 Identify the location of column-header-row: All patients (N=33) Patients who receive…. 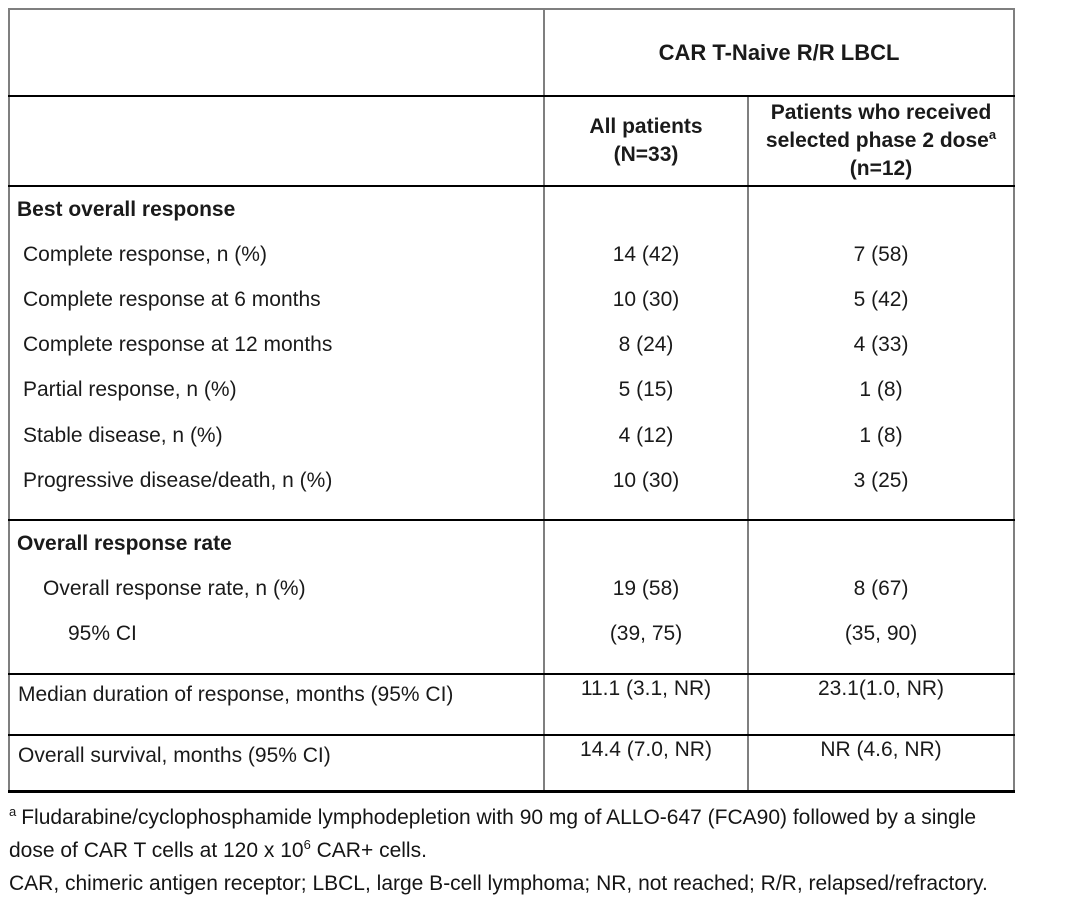
(512, 141).